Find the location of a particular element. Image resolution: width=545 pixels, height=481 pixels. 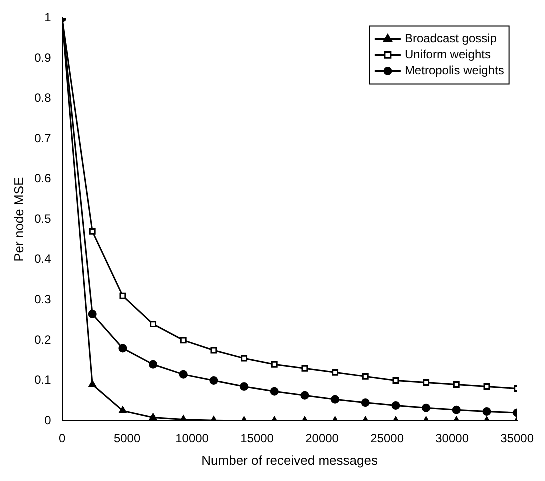

x-tick-label: 15000 is located at coordinates (257, 439).